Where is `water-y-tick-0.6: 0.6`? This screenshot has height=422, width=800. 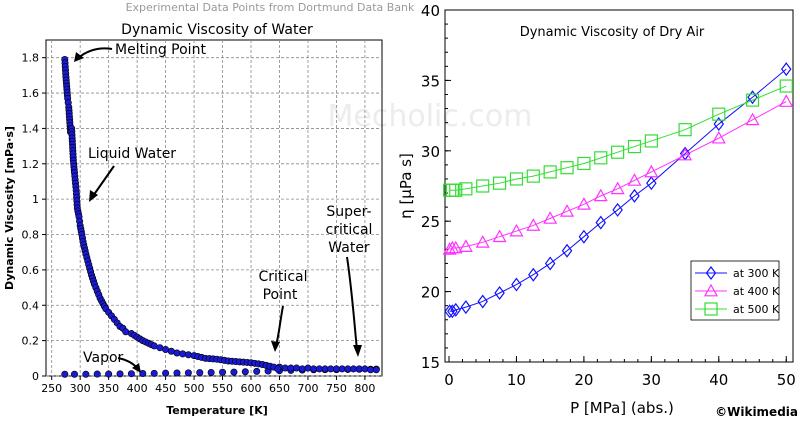 water-y-tick-0.6: 0.6 is located at coordinates (31, 270).